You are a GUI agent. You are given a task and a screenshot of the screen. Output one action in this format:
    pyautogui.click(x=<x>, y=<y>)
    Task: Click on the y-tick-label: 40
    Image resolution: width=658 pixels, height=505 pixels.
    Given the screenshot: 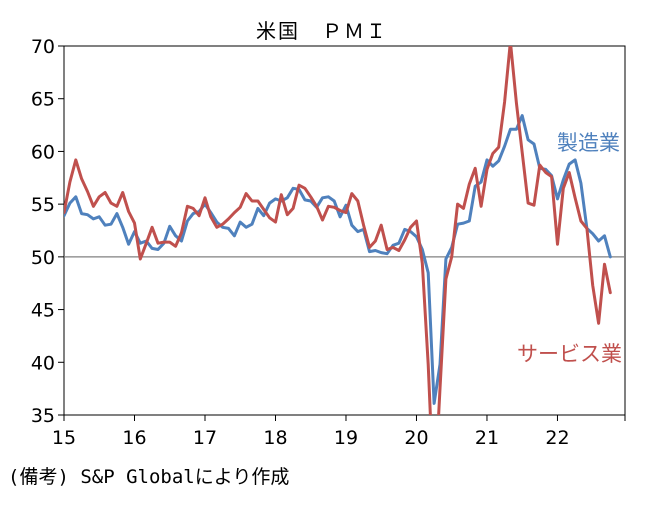 What is the action you would take?
    pyautogui.click(x=43, y=363)
    